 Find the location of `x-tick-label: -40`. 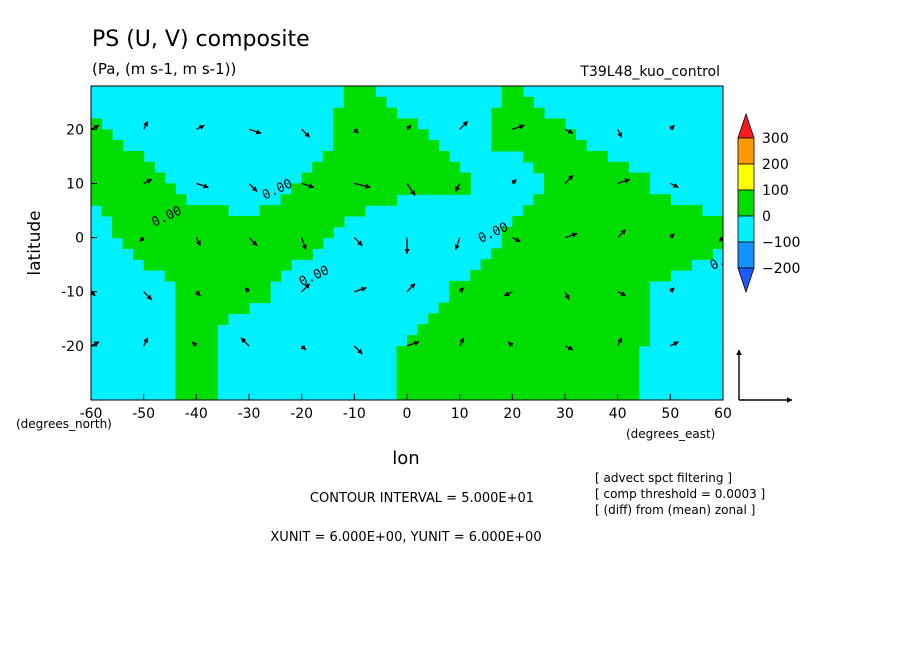

x-tick-label: -40 is located at coordinates (196, 414).